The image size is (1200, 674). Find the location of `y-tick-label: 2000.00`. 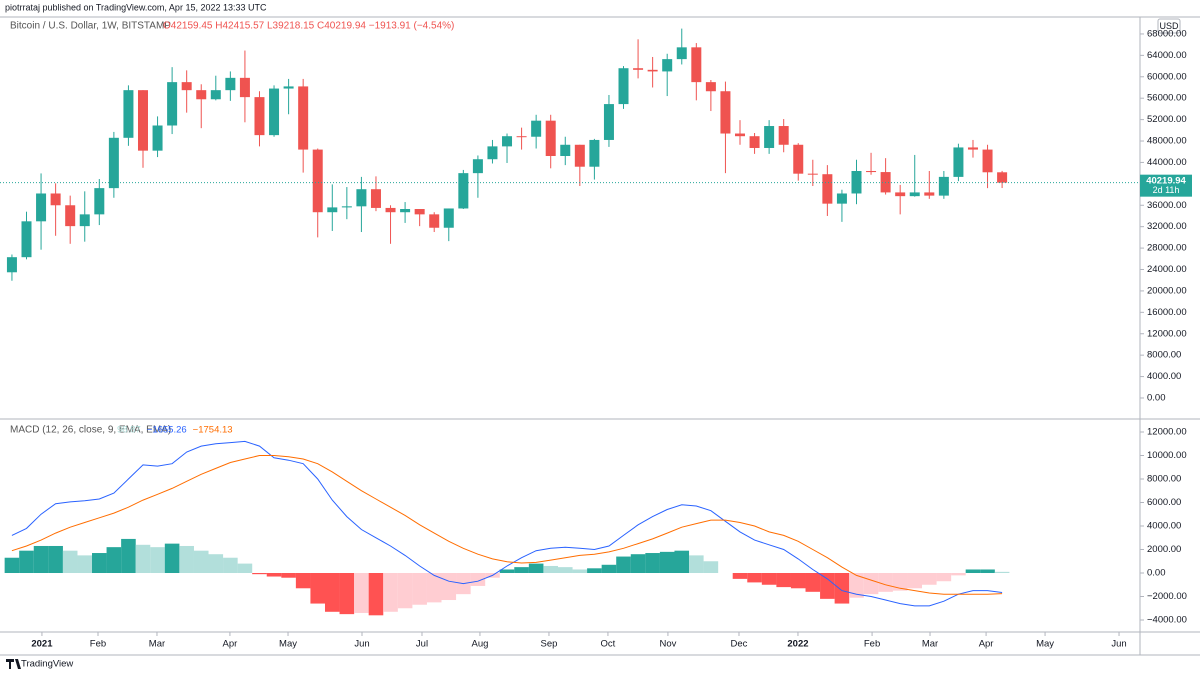

y-tick-label: 2000.00 is located at coordinates (1164, 549).